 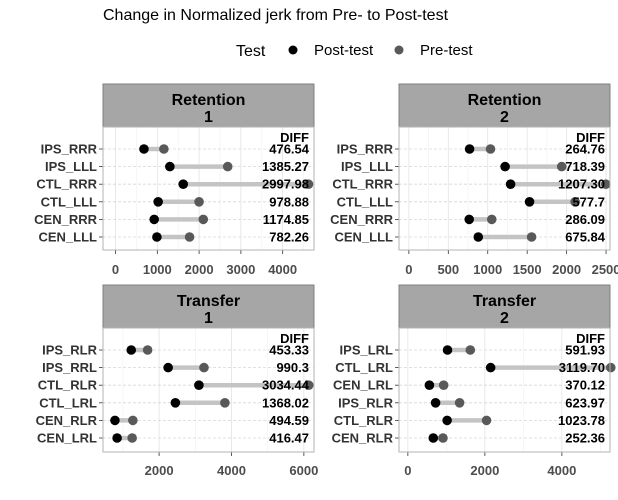 I want to click on category-label: CTL_RRR, so click(x=362, y=184).